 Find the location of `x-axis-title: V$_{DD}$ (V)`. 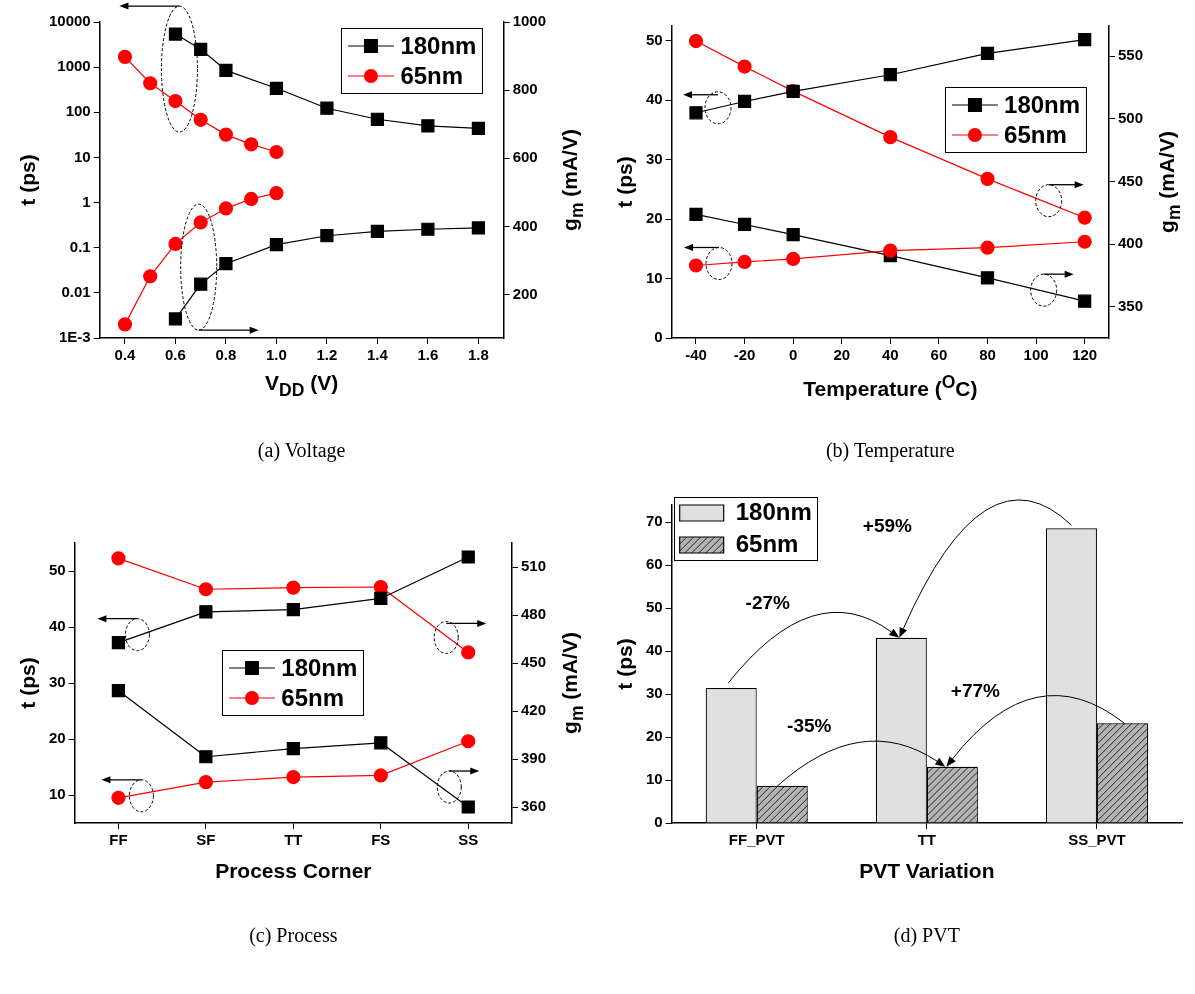

x-axis-title: V$_{DD}$ (V) is located at coordinates (302, 386).